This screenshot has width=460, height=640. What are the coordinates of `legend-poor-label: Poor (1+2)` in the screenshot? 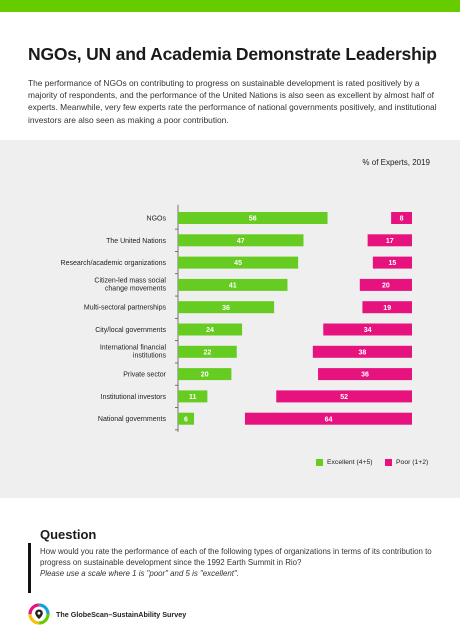 It's located at (412, 462).